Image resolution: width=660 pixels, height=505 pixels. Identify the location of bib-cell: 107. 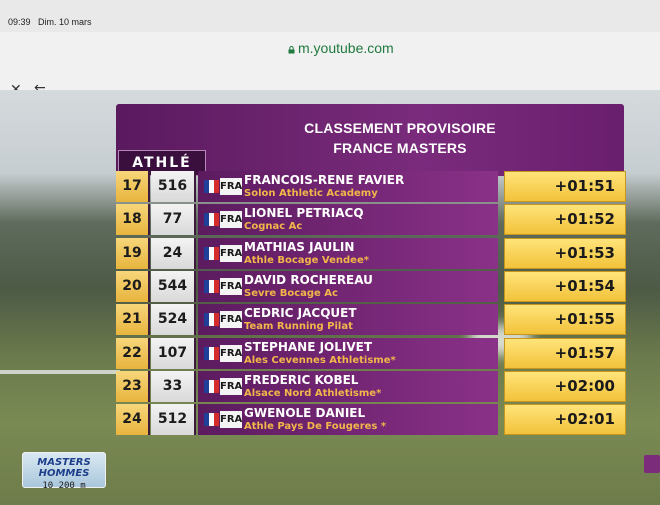
(173, 353).